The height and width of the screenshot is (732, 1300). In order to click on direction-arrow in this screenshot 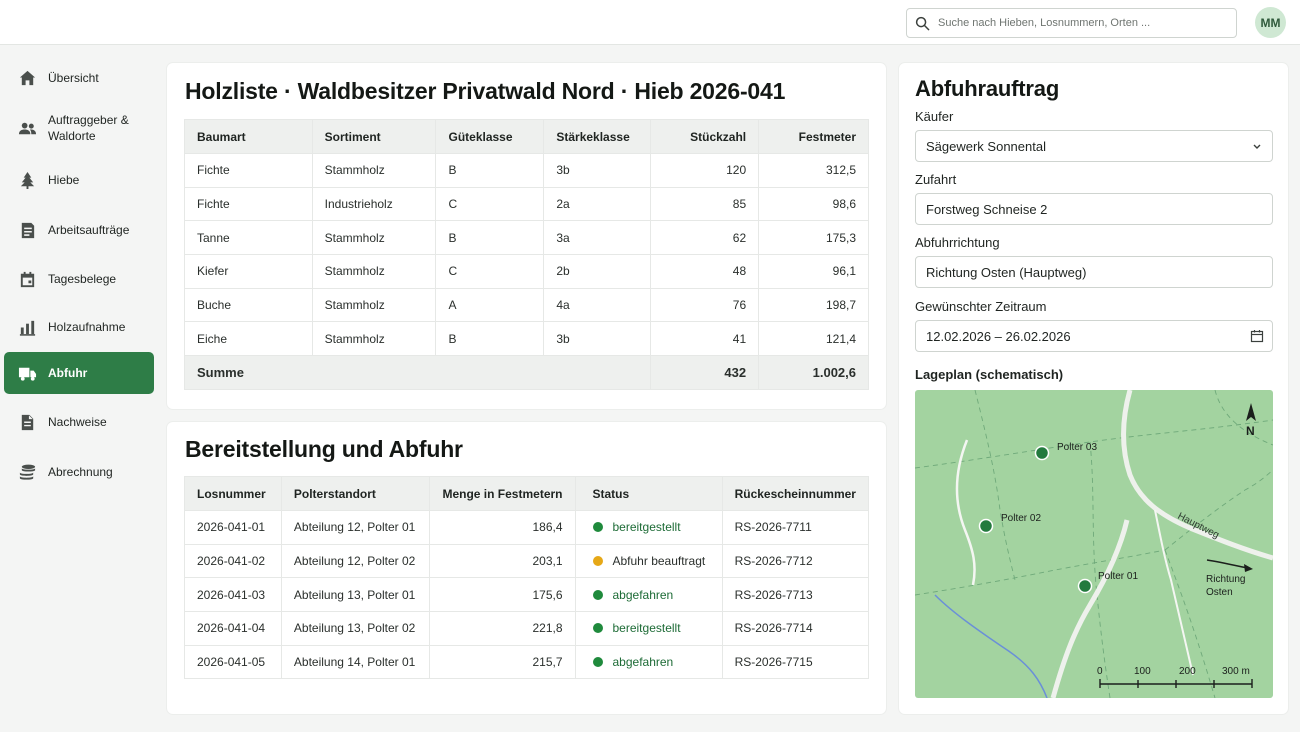, I will do `click(1227, 564)`.